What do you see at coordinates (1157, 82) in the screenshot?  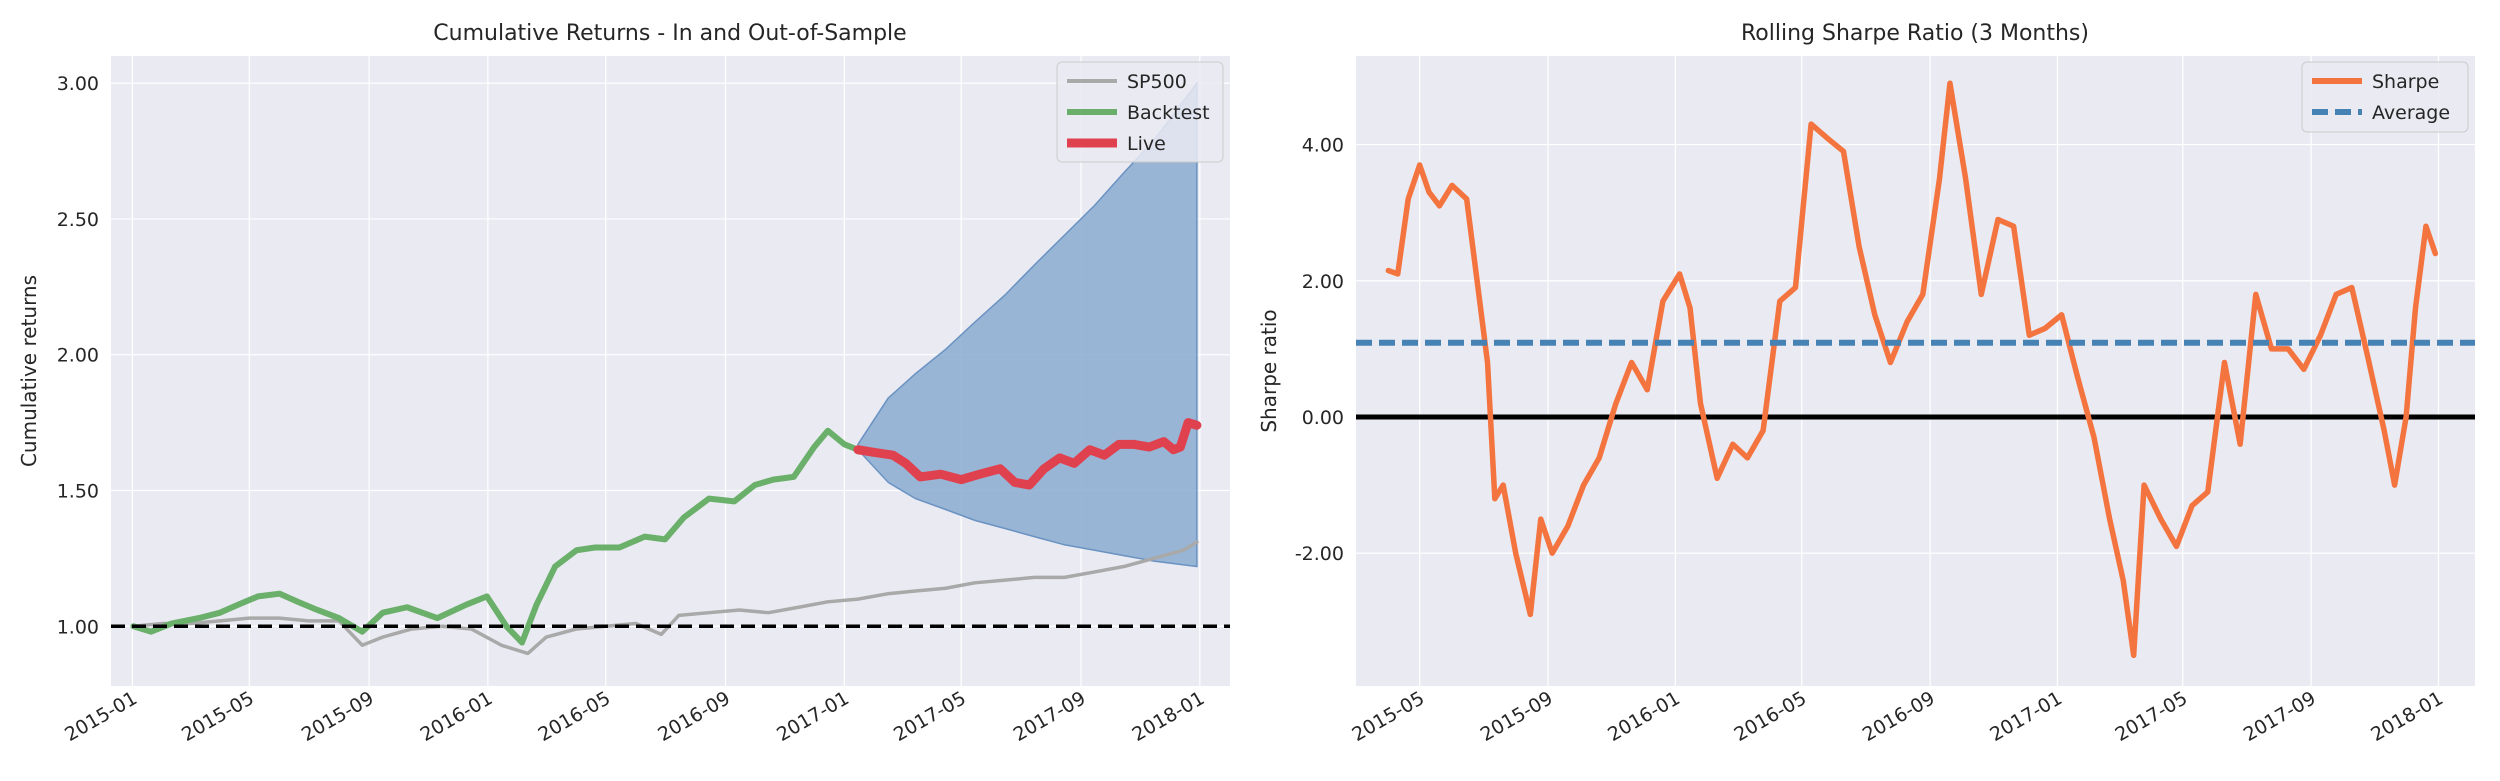 I see `legend-label-sp500: SP500` at bounding box center [1157, 82].